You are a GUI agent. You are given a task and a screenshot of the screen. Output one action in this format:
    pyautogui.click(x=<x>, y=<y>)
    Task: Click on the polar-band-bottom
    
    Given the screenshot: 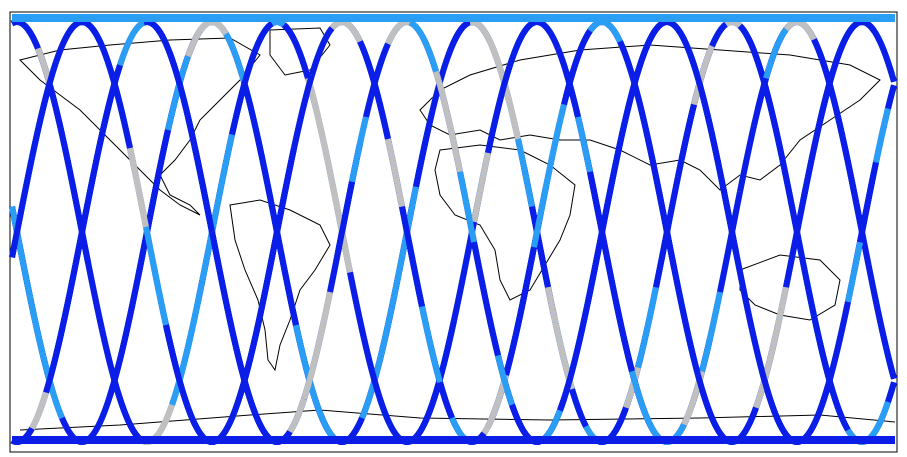 What is the action you would take?
    pyautogui.click(x=453, y=440)
    